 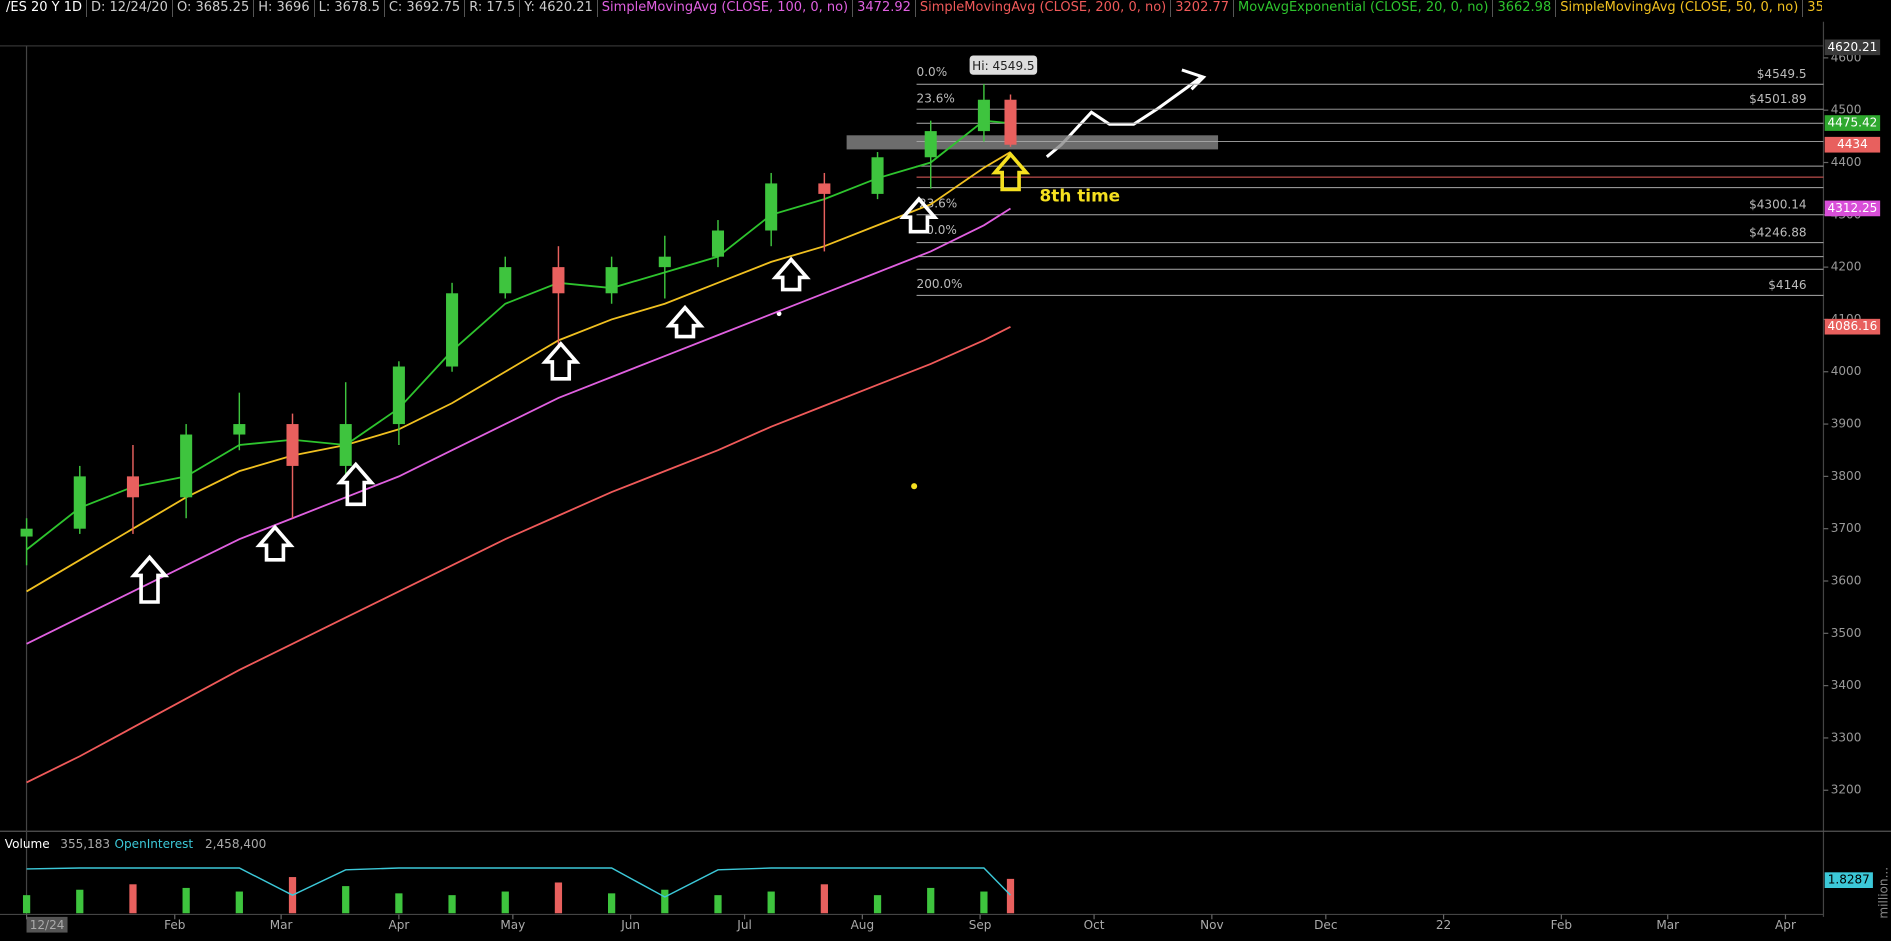 I want to click on fib-text: 0.0%, so click(x=932, y=72).